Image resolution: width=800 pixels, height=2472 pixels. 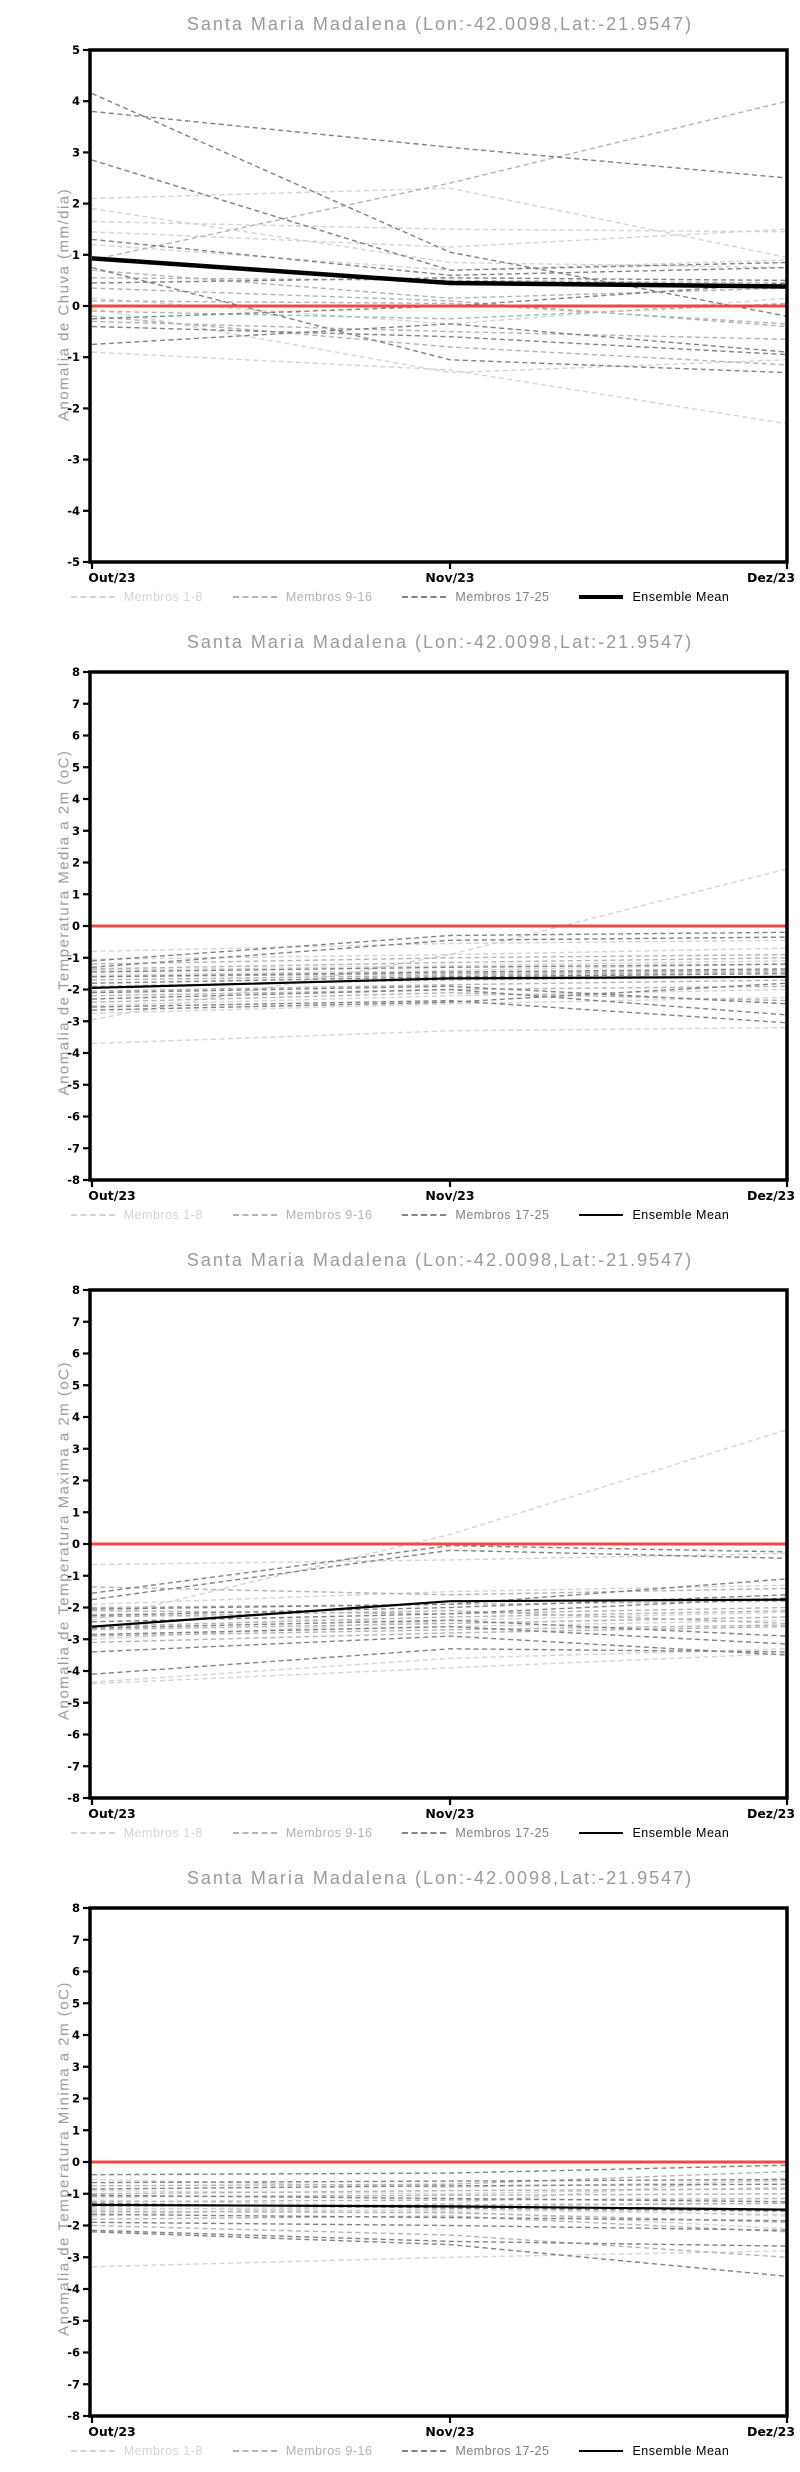 I want to click on legend-label: Ensemble Mean, so click(x=681, y=597).